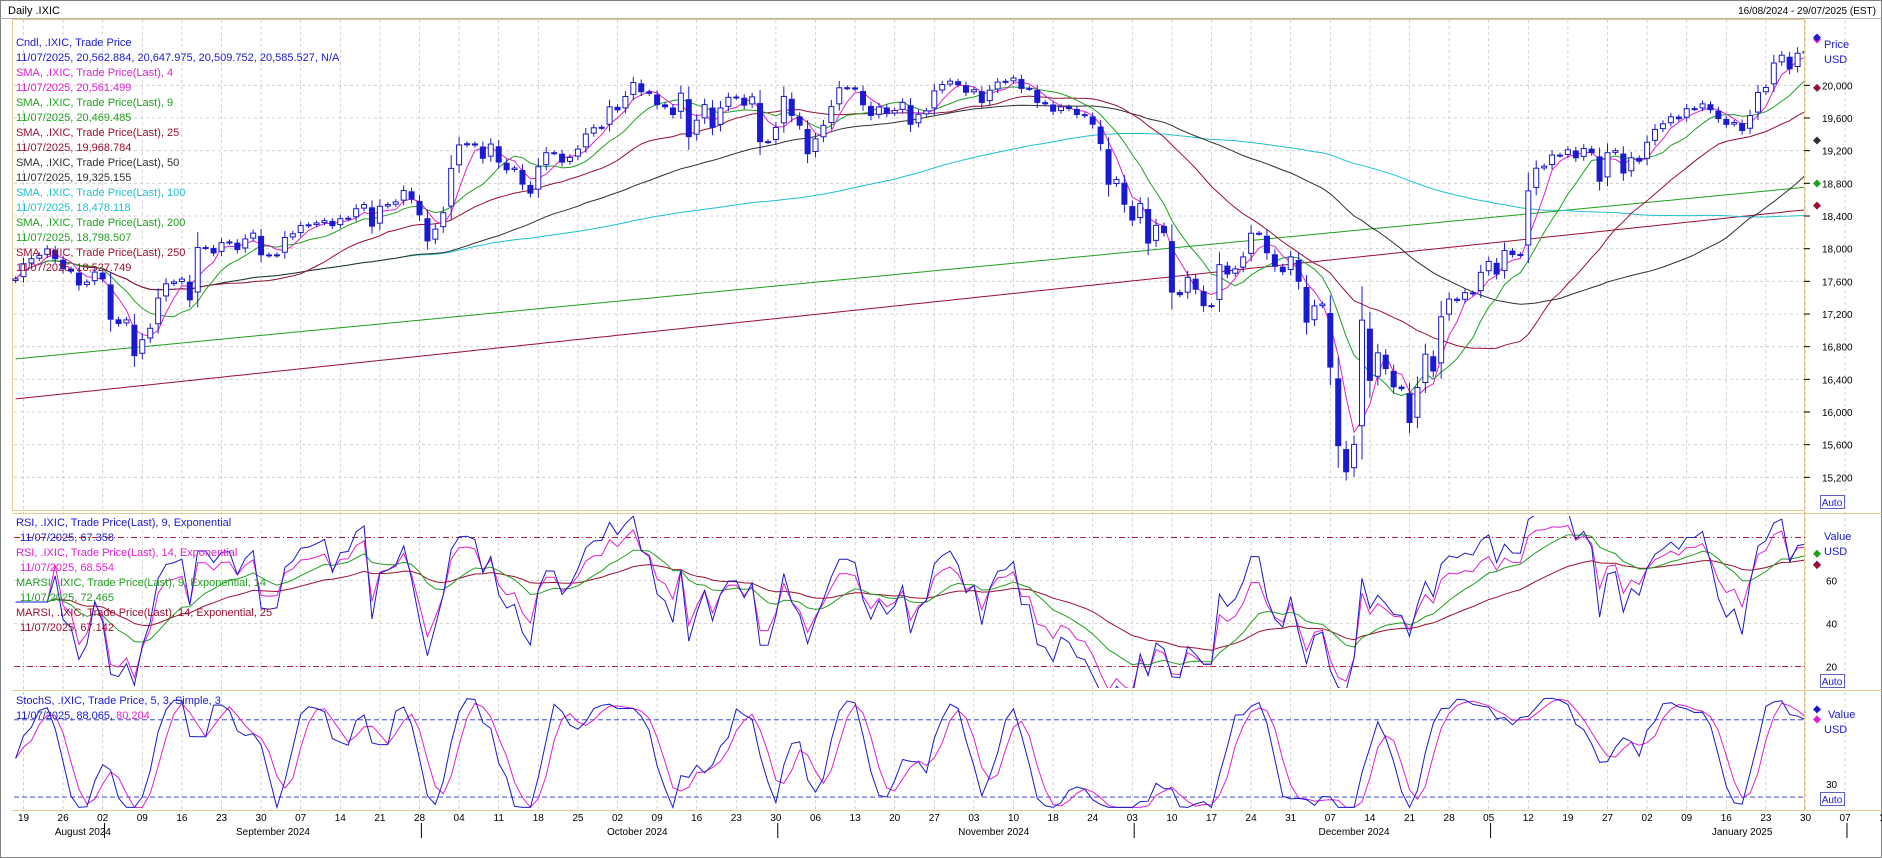 The height and width of the screenshot is (858, 1882). Describe the element at coordinates (994, 832) in the screenshot. I see `x-month-label: November 2024` at that location.